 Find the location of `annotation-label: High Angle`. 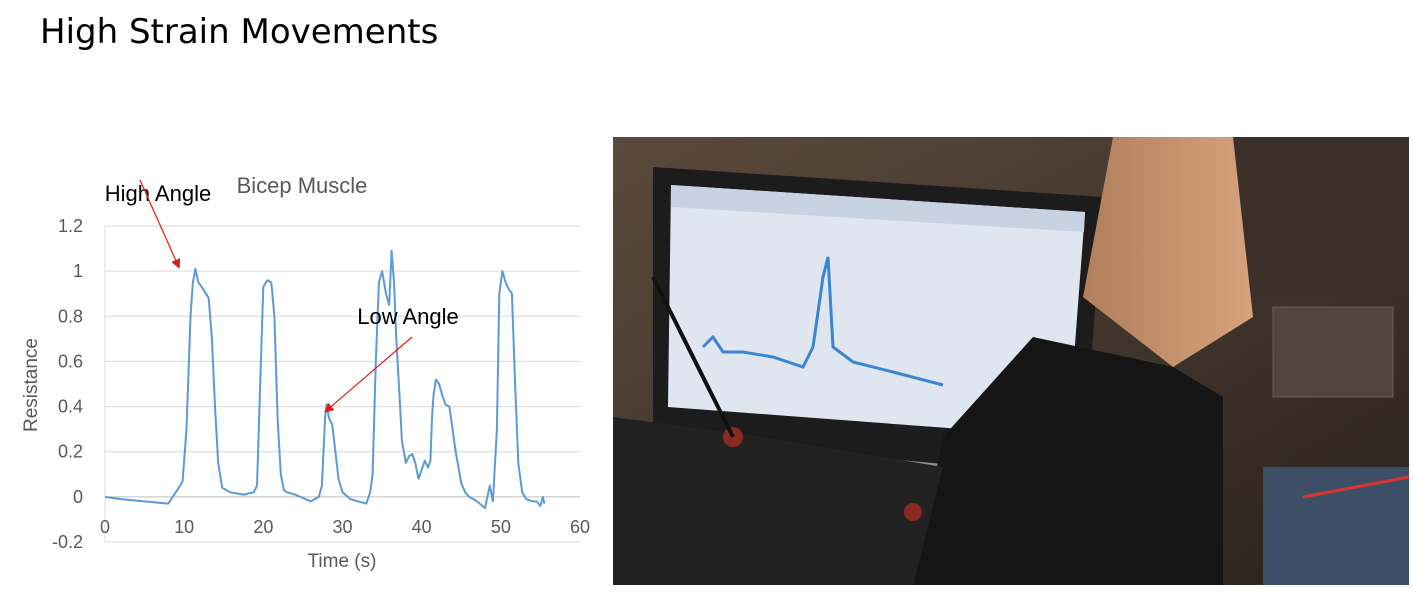

annotation-label: High Angle is located at coordinates (158, 193).